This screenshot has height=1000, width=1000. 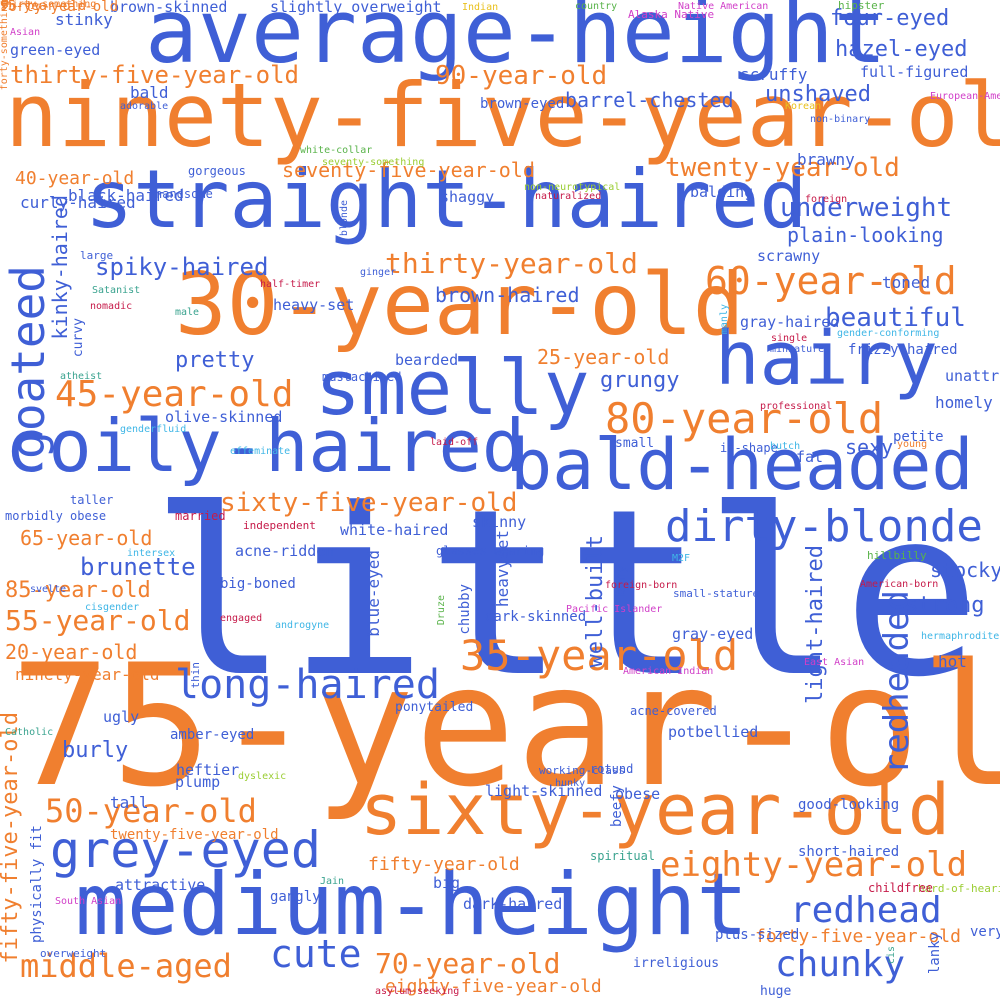 I want to click on cloud-word-east-asian: East Asian, so click(x=834, y=662).